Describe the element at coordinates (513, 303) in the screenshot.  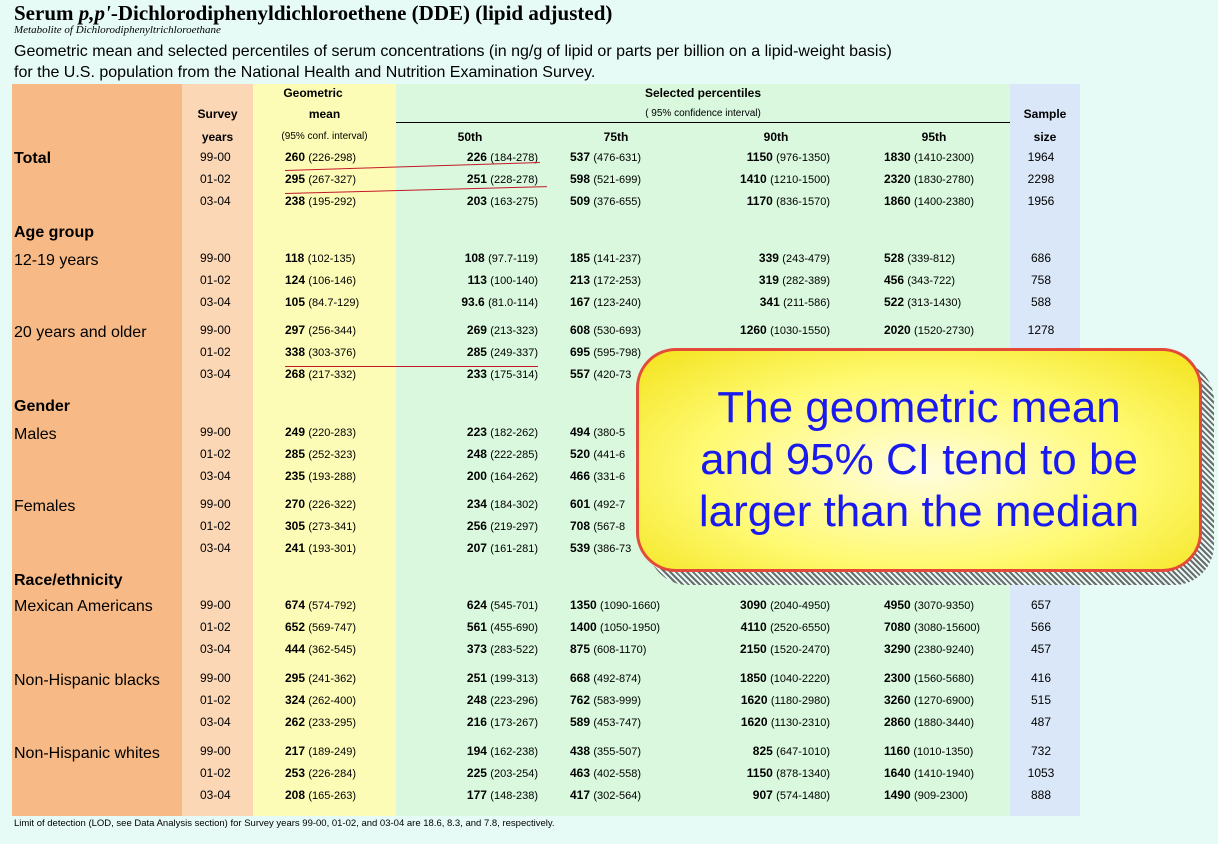
I see `p50-cell-ci: (81.0-114)` at that location.